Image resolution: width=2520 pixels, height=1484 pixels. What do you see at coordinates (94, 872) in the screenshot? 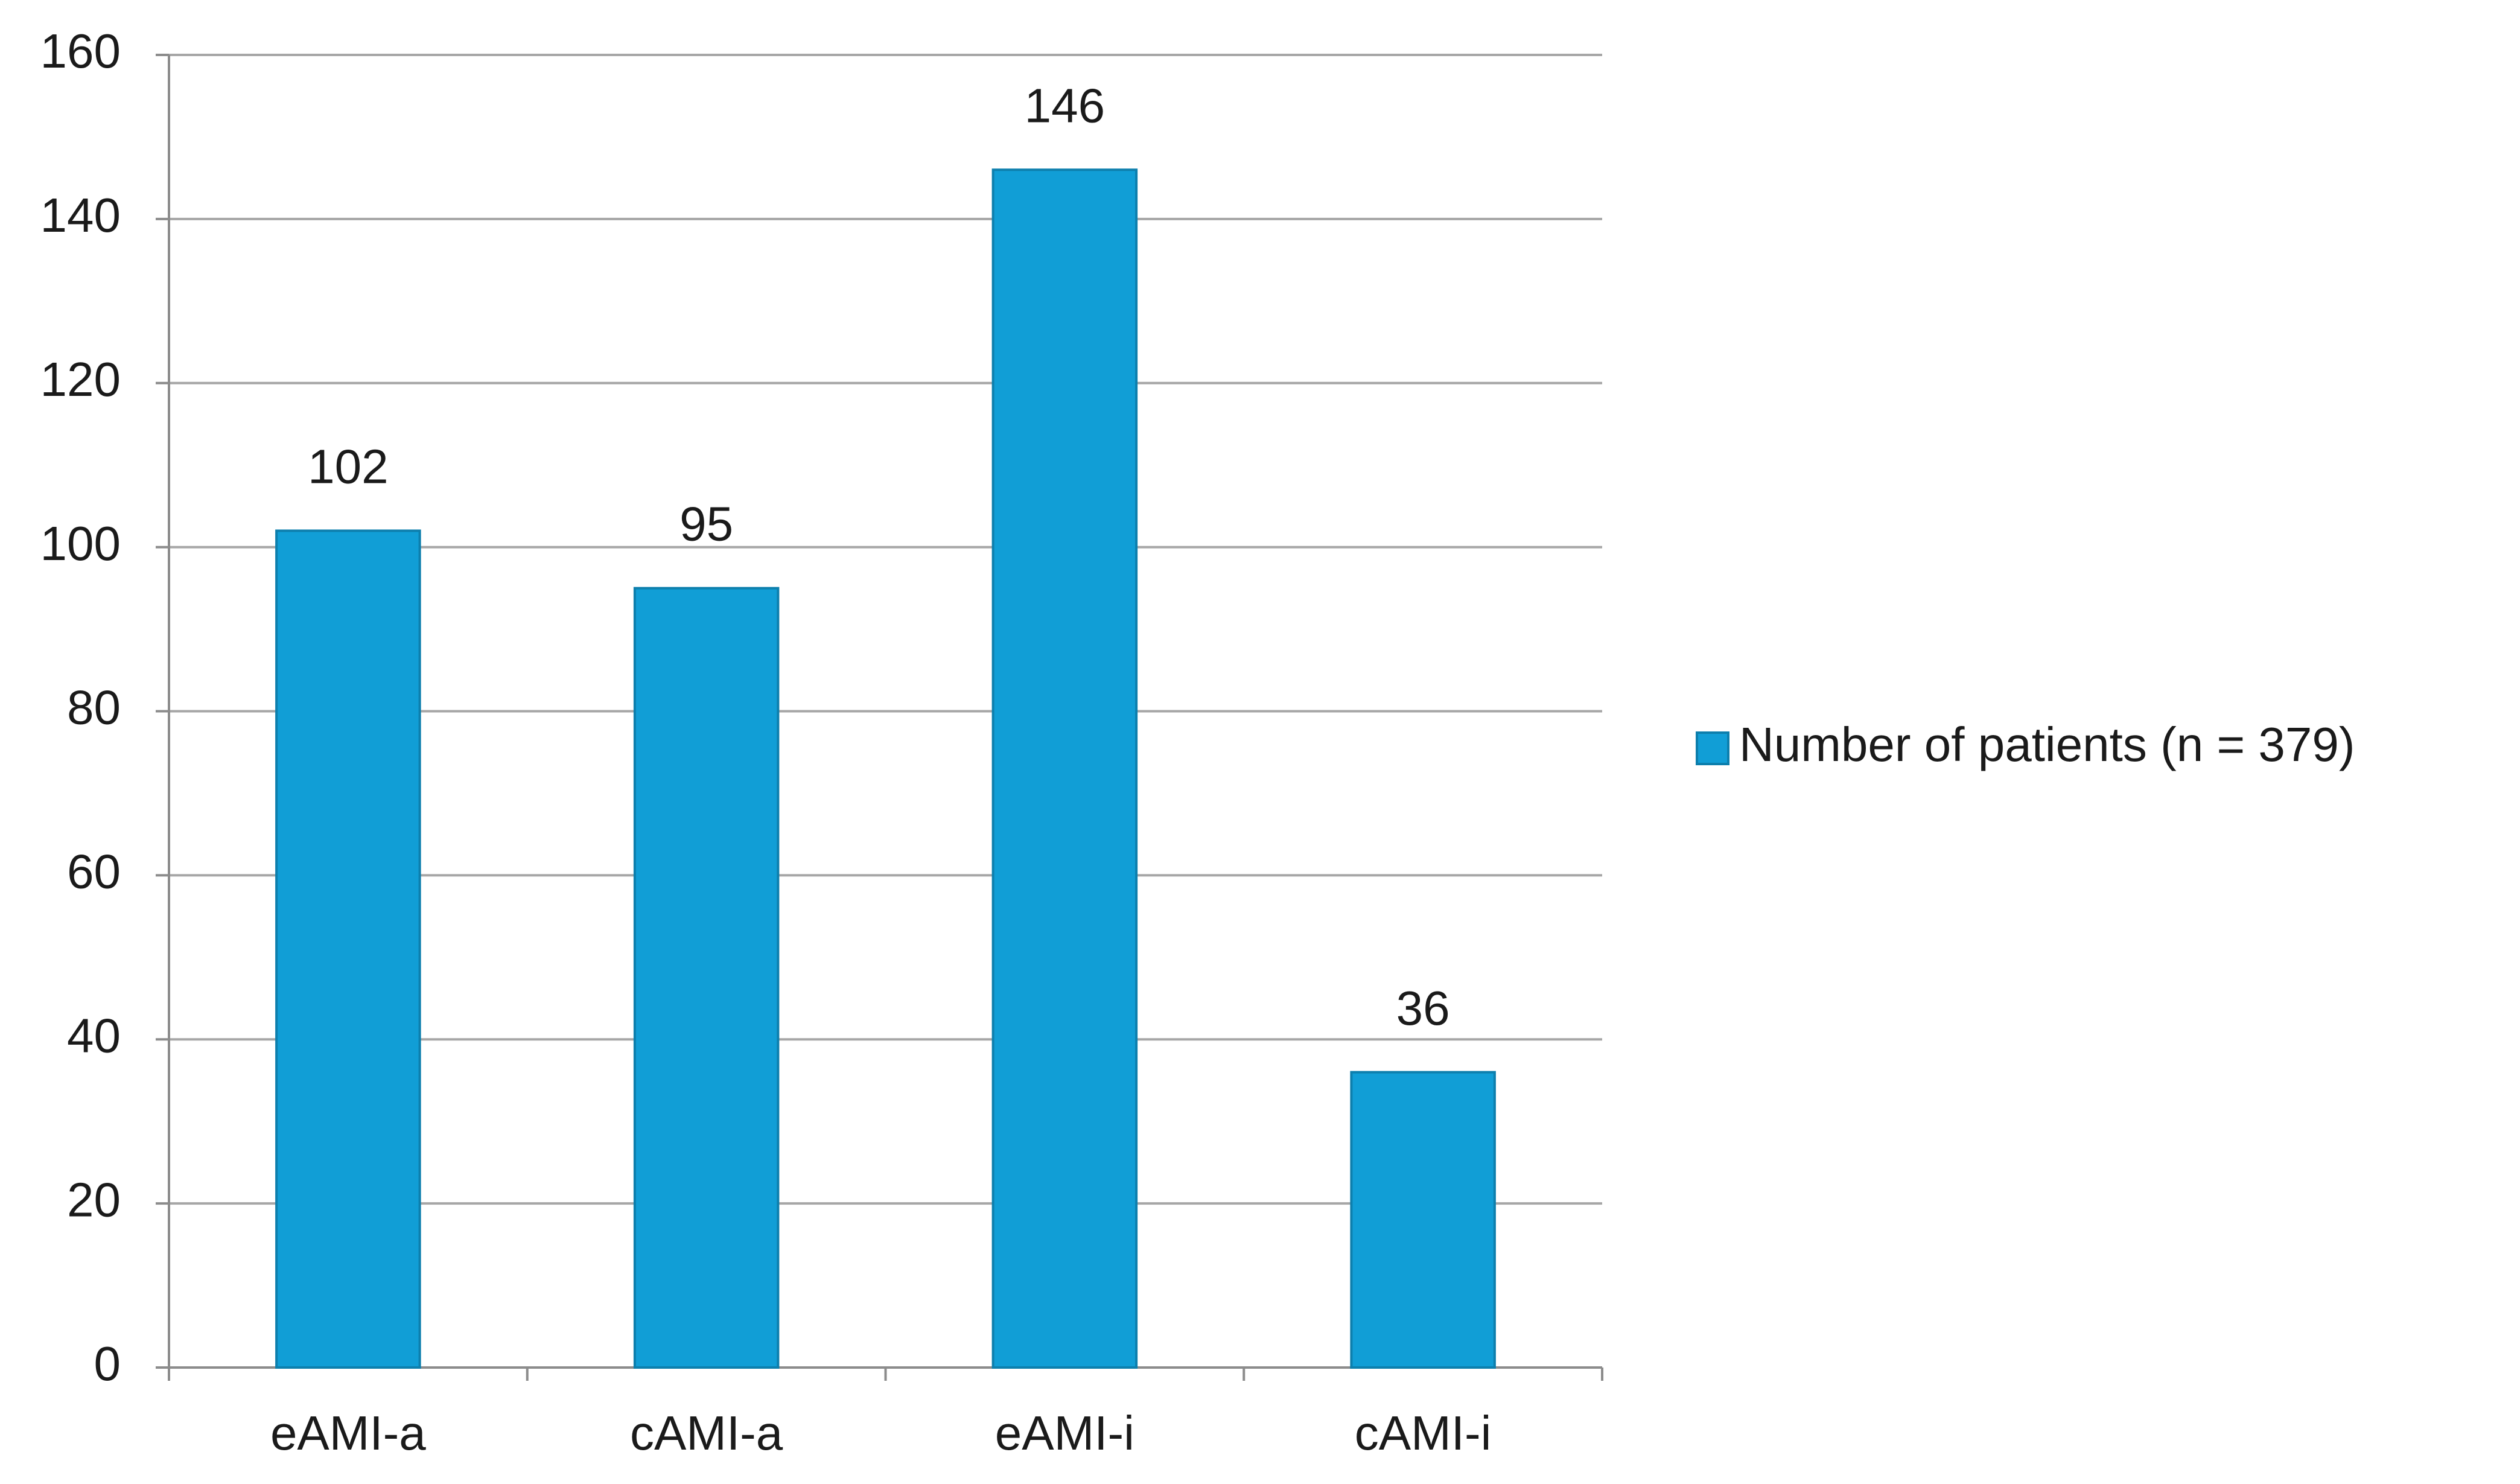
I see `y-tick-label: 60` at bounding box center [94, 872].